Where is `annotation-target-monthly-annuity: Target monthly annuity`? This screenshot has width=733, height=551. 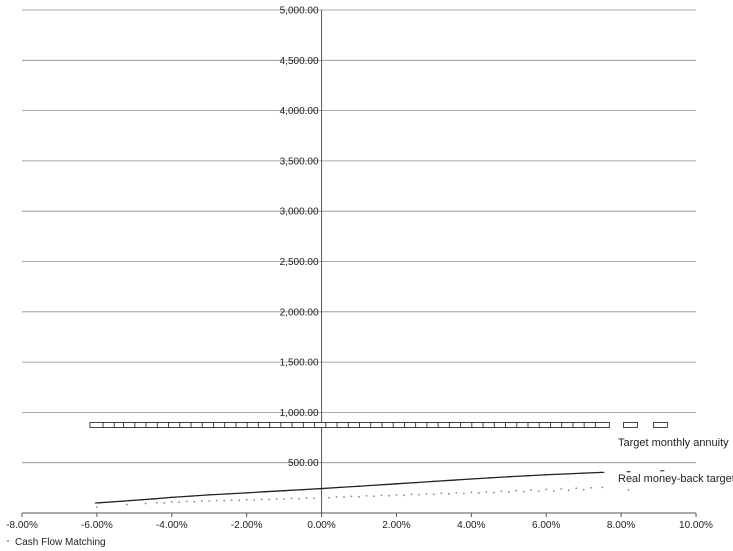 annotation-target-monthly-annuity: Target monthly annuity is located at coordinates (673, 443).